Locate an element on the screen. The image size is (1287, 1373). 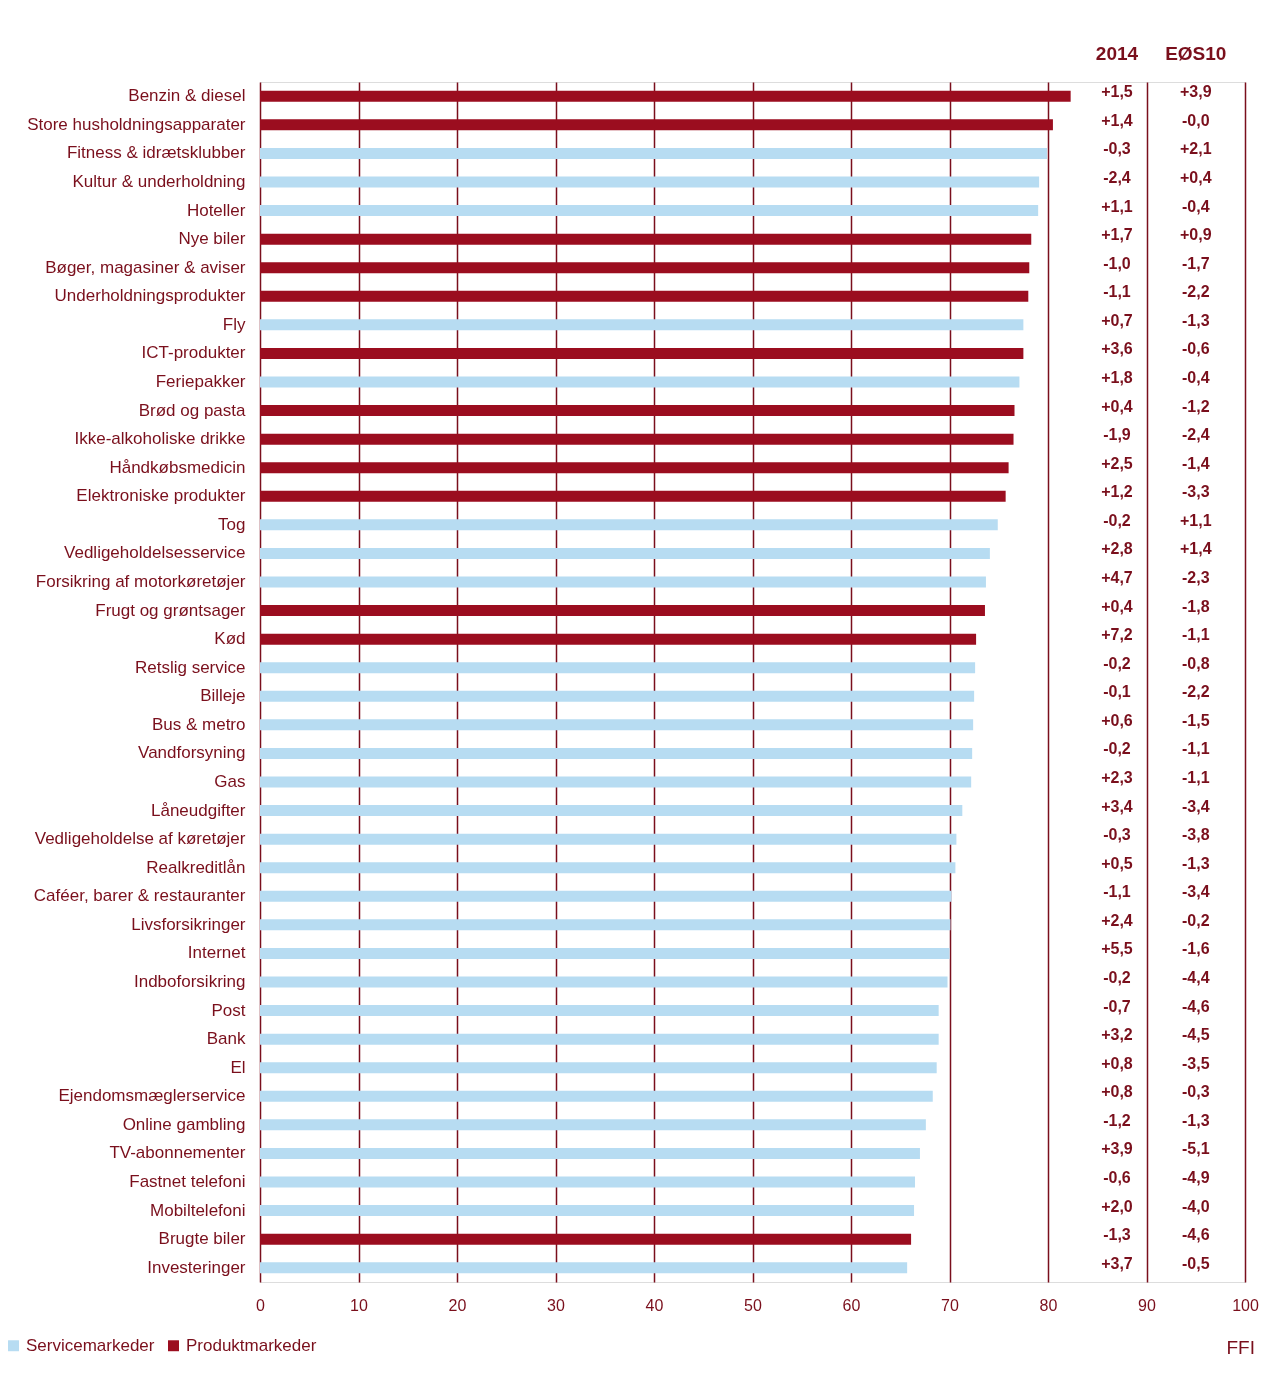
x-tick-label: 90 is located at coordinates (1147, 1305).